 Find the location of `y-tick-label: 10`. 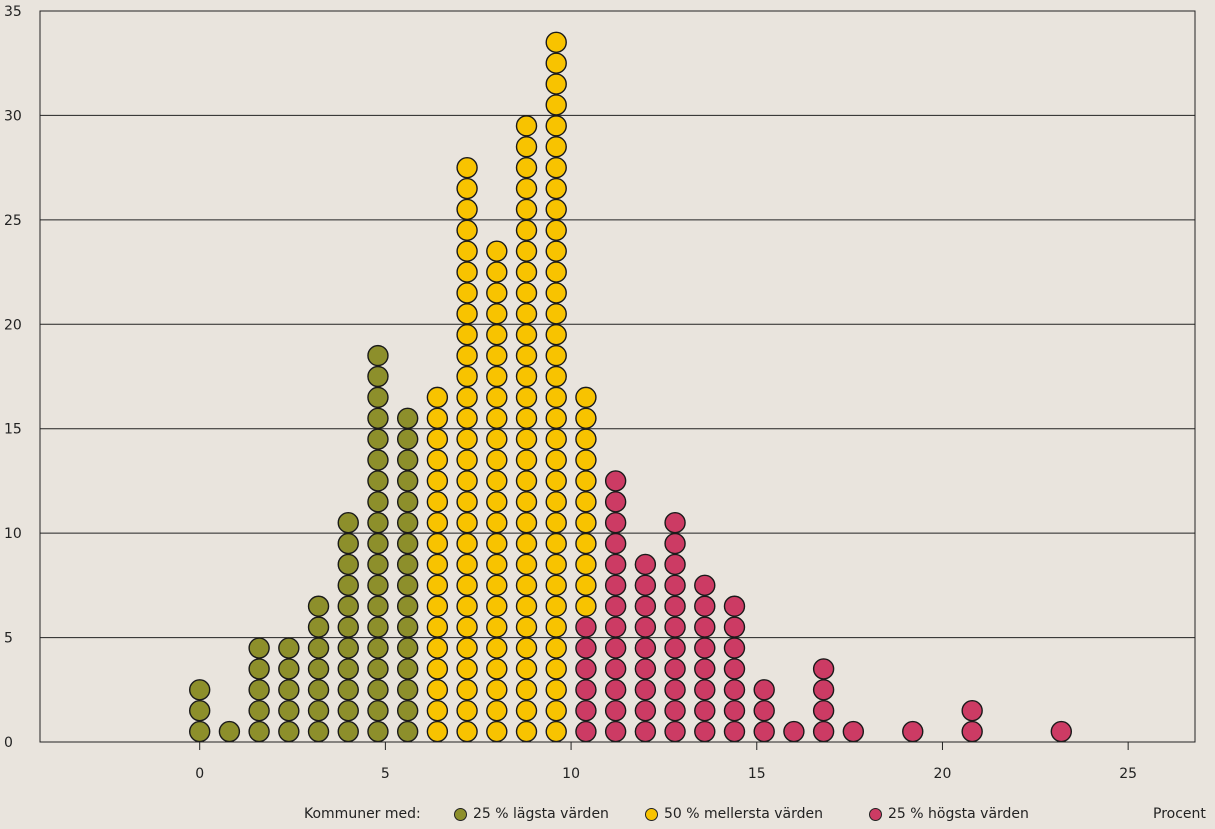

y-tick-label: 10 is located at coordinates (13, 534).